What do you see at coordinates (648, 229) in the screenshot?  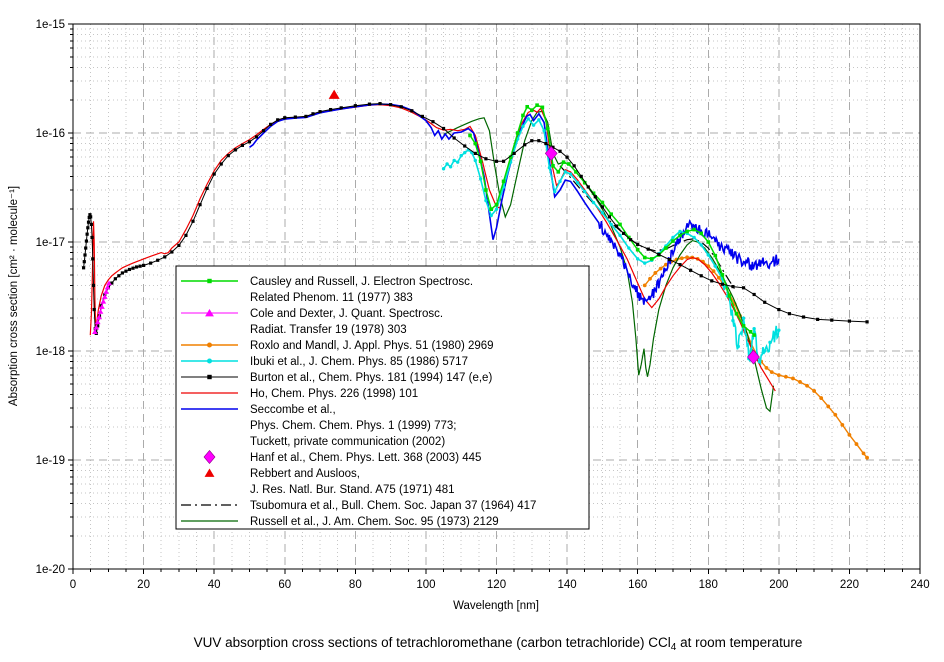 I see `series-tsubomura` at bounding box center [648, 229].